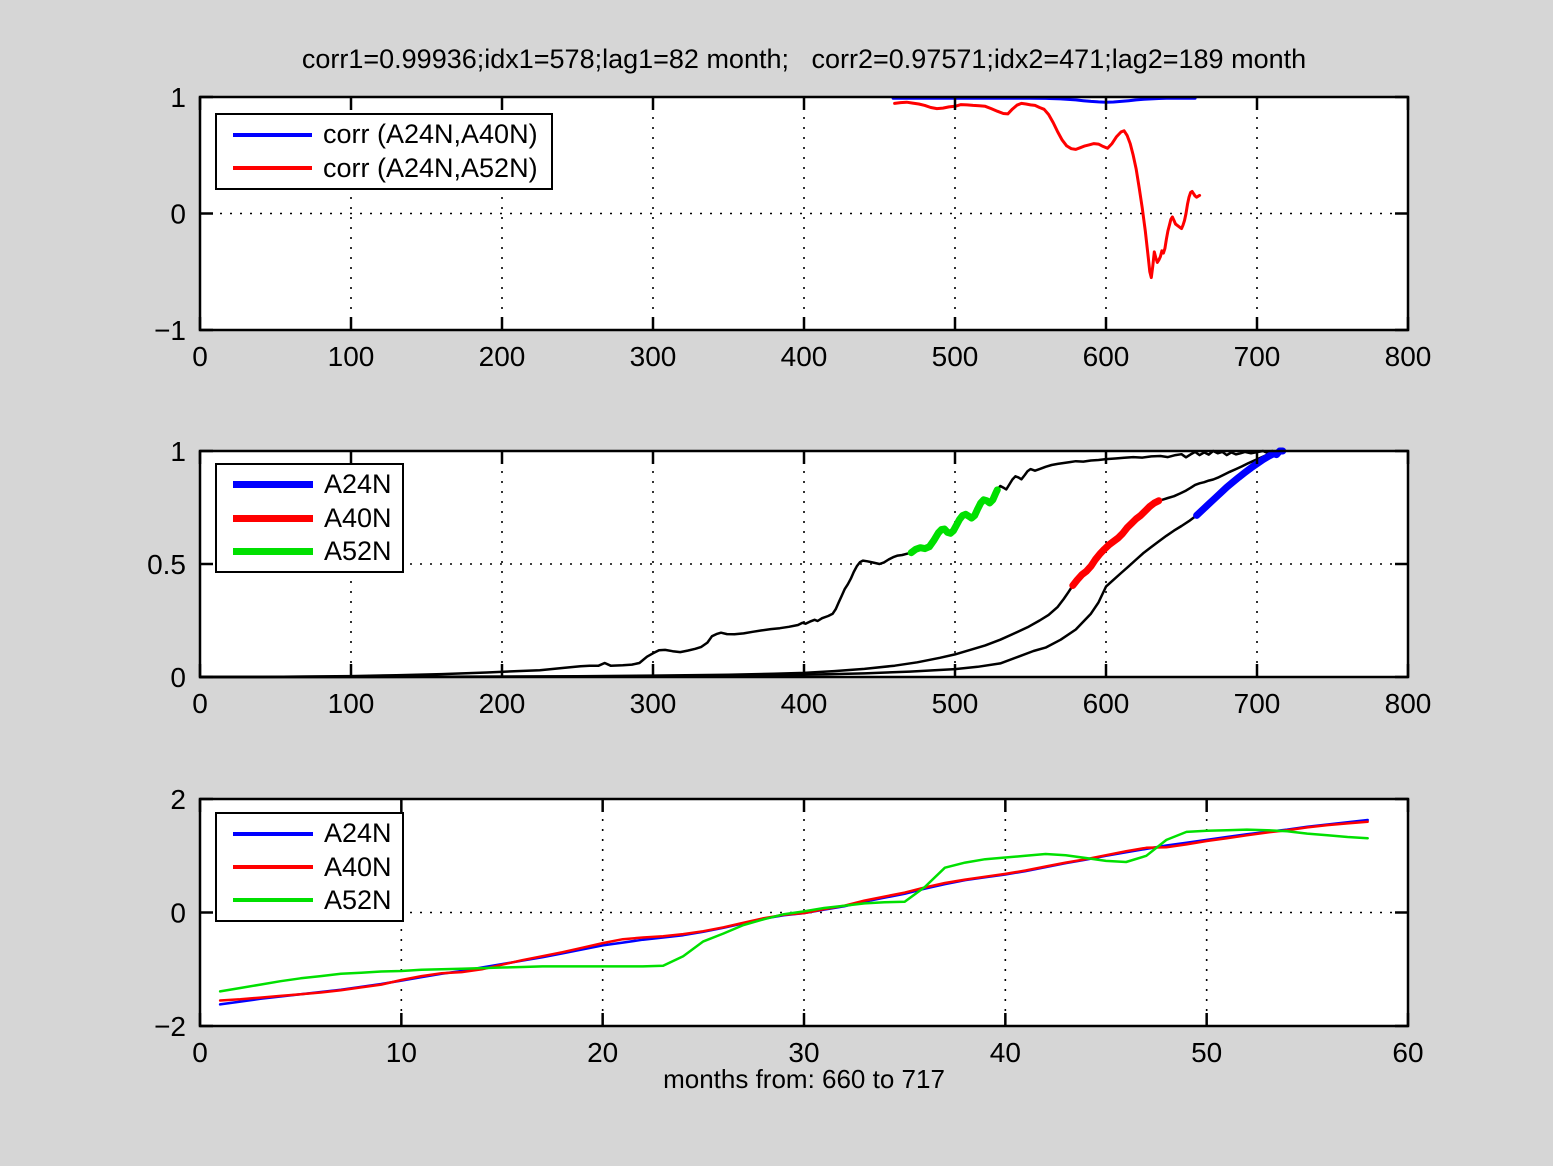 This screenshot has height=1166, width=1553. I want to click on legend-item: corr (A24N,A52N), so click(384, 167).